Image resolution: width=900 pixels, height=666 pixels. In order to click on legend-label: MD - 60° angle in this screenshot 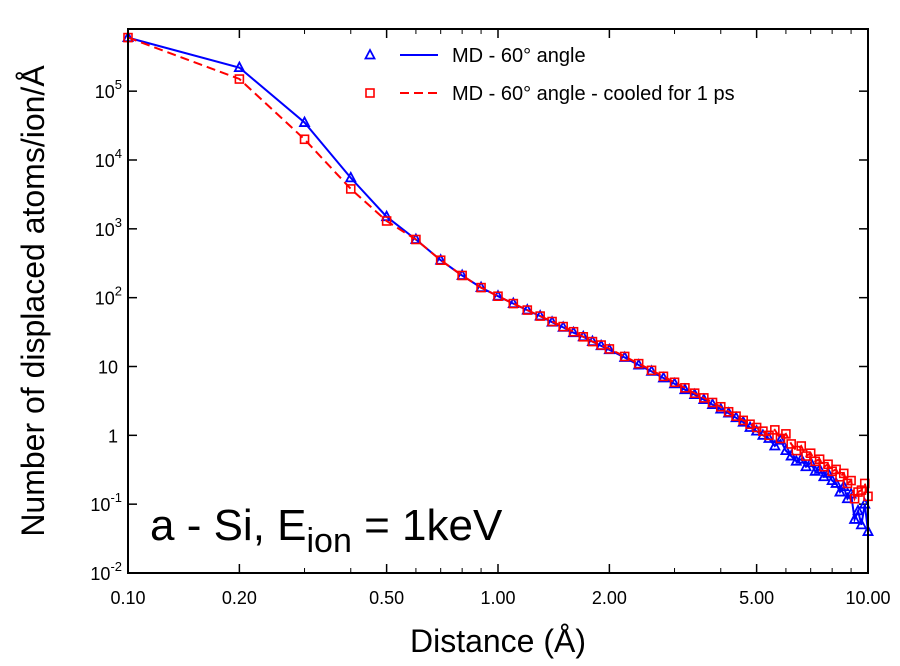, I will do `click(519, 56)`.